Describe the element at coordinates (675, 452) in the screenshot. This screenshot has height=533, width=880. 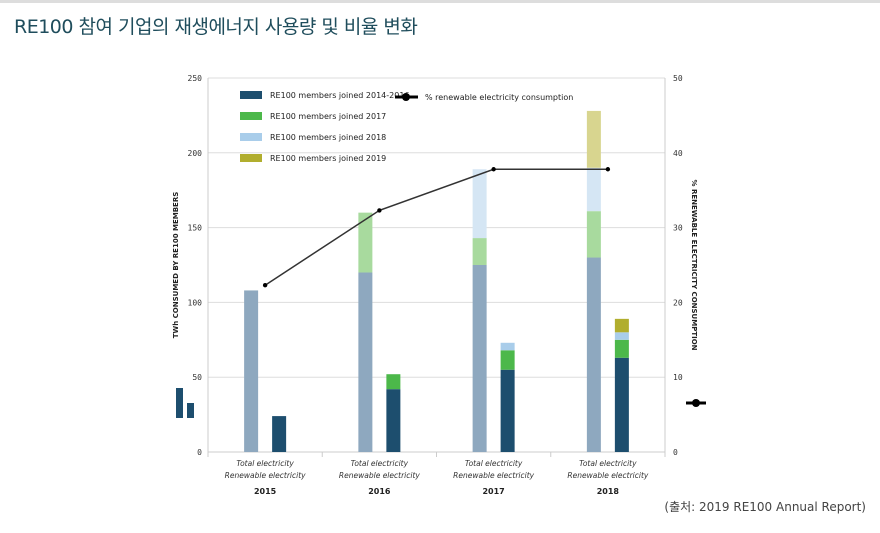
I see `y2-tick-label: 0` at that location.